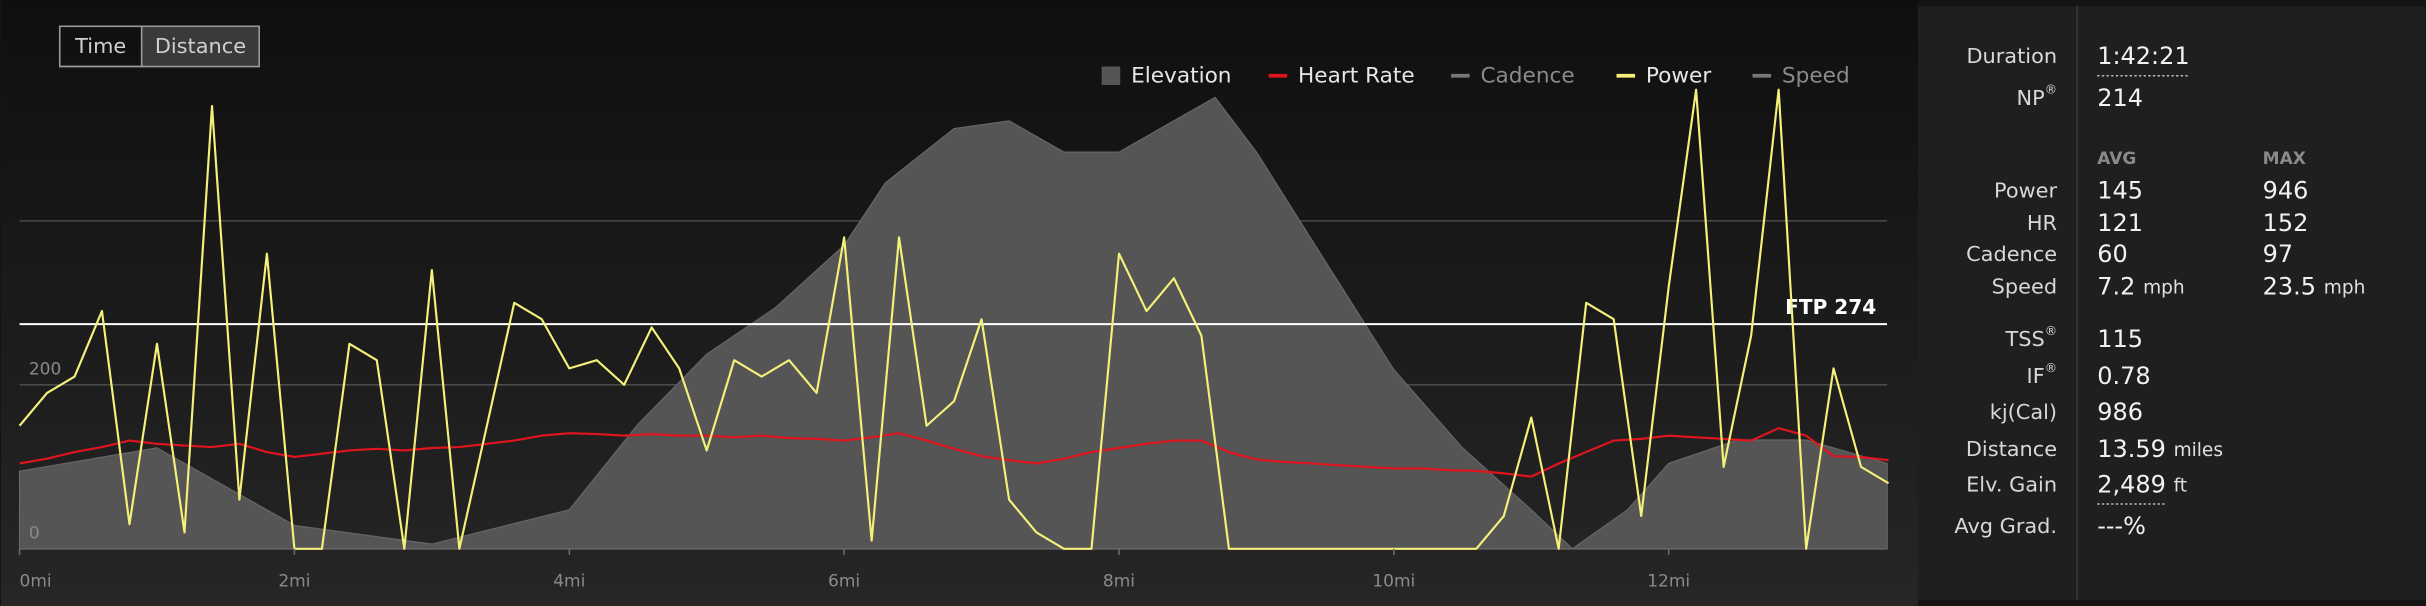 This screenshot has width=2426, height=606. What do you see at coordinates (1830, 307) in the screenshot?
I see `ftp-label: FTP 274` at bounding box center [1830, 307].